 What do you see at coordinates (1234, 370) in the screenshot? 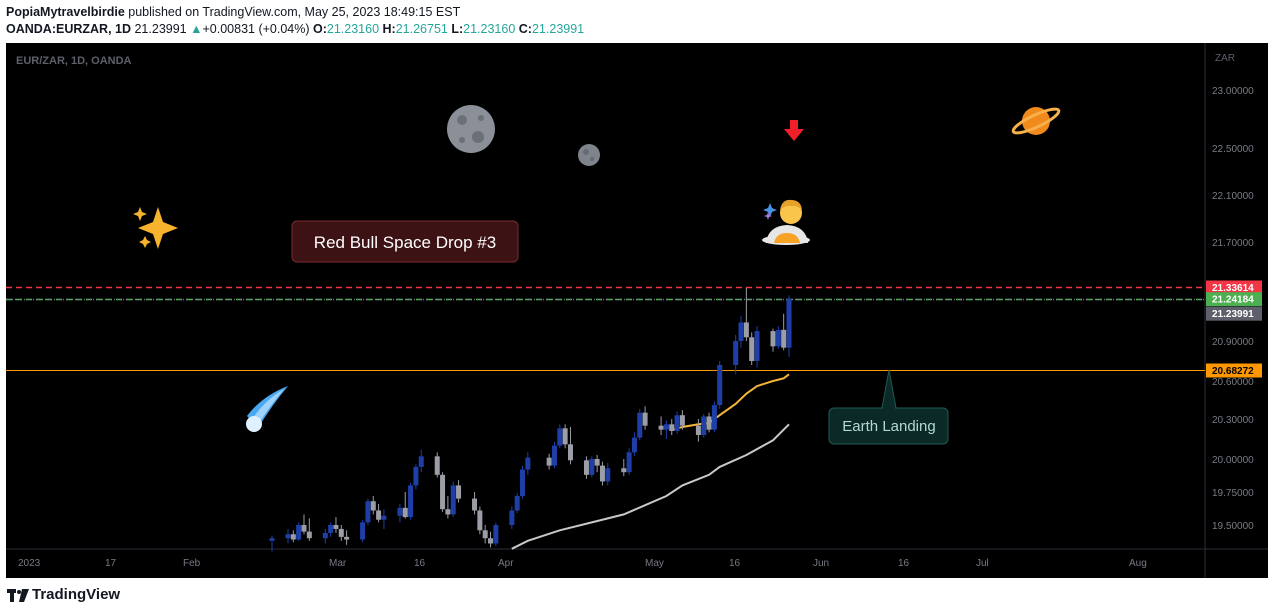
I see `price-label: 20.68272` at bounding box center [1234, 370].